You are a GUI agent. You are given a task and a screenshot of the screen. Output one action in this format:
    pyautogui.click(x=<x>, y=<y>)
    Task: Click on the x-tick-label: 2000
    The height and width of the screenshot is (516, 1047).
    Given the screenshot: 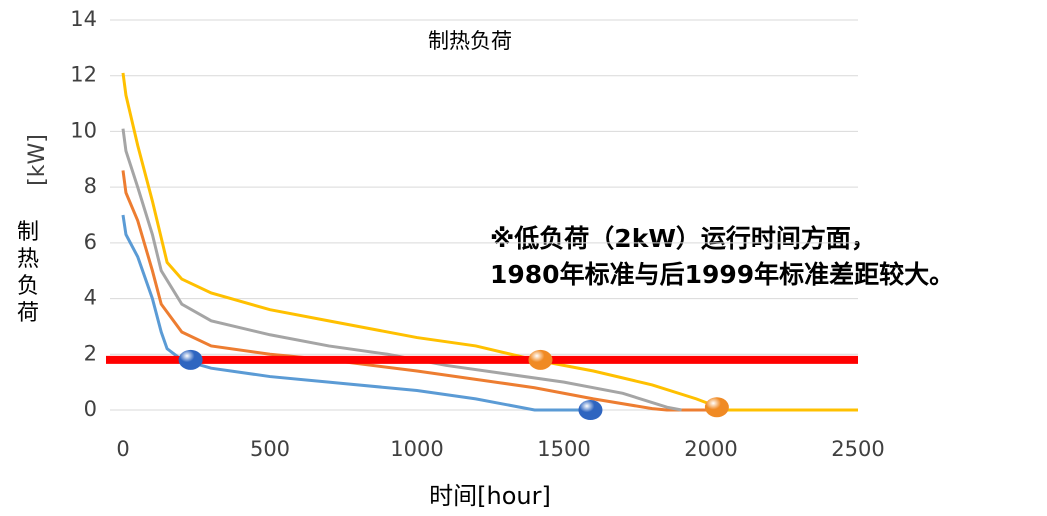 What is the action you would take?
    pyautogui.click(x=710, y=449)
    